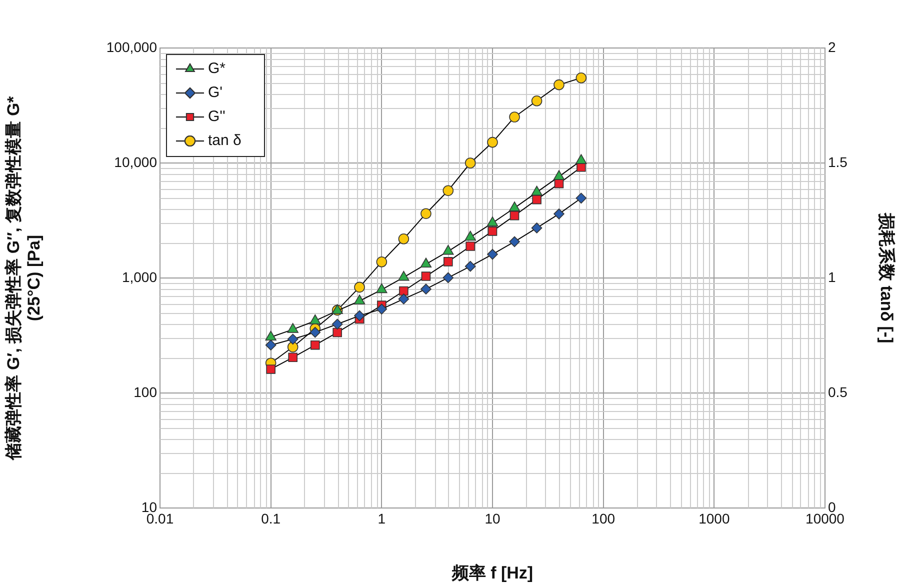 The width and height of the screenshot is (900, 588). I want to click on legend-label: G'', so click(217, 117).